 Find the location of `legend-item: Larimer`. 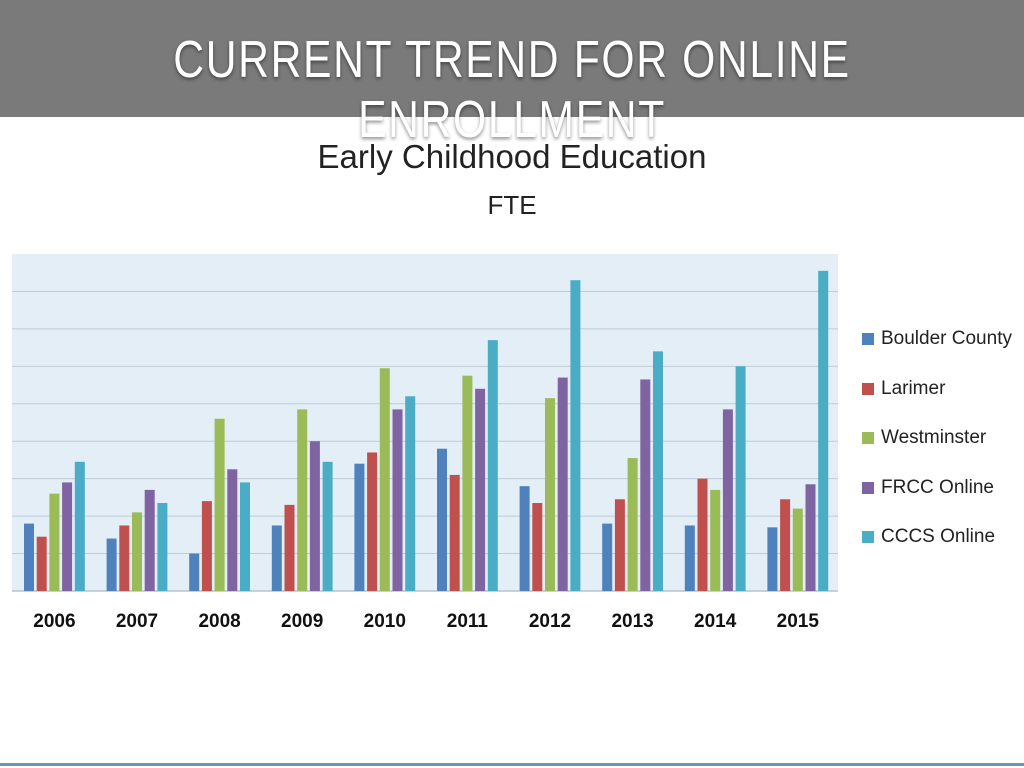

legend-item: Larimer is located at coordinates (943, 389).